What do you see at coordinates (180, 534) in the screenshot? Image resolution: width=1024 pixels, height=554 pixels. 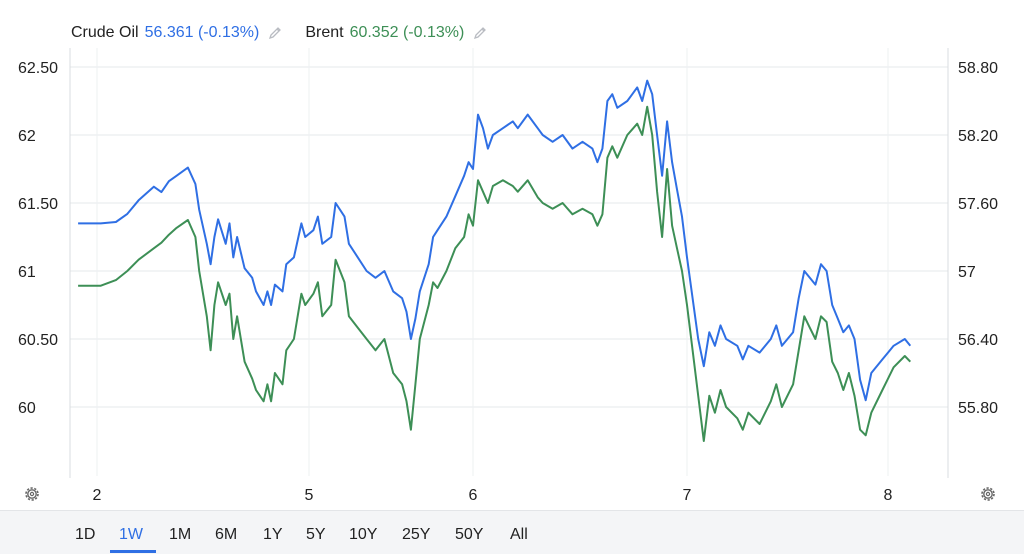 I see `range-button-1m: 1M` at bounding box center [180, 534].